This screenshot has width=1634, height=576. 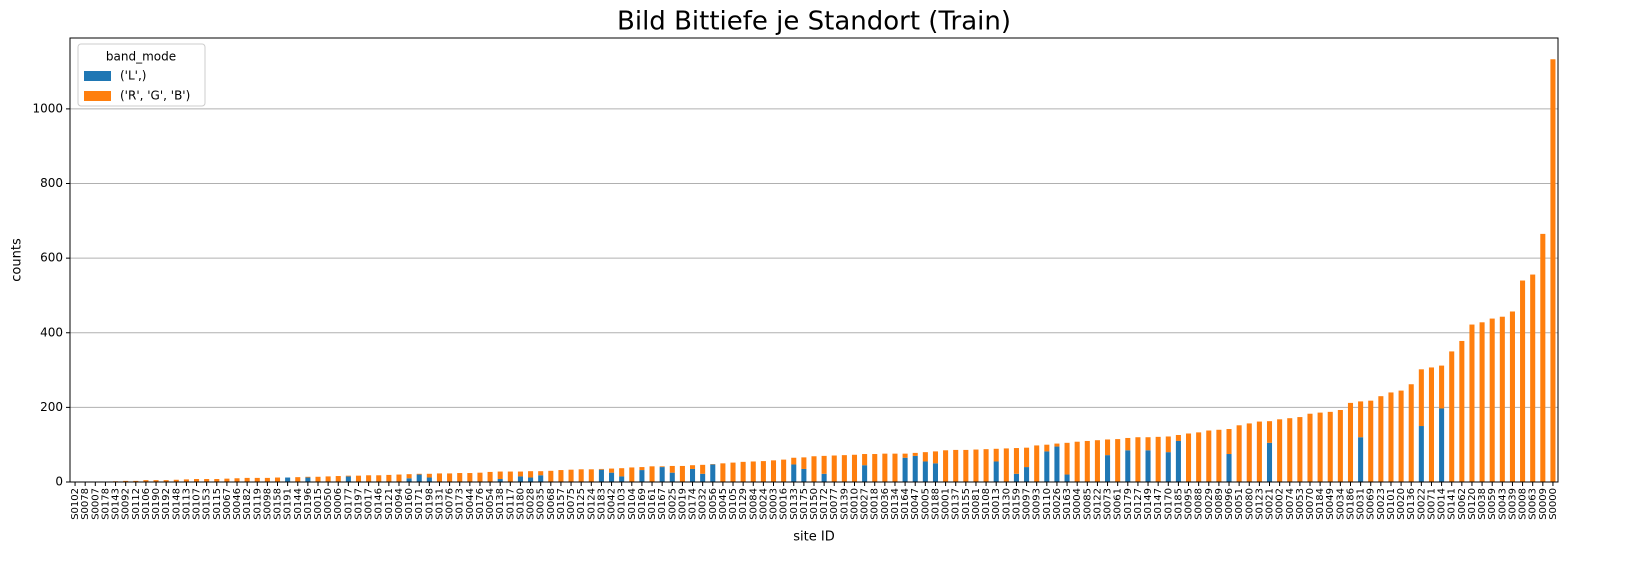 I want to click on x-tick-label: S0170, so click(x=1168, y=504).